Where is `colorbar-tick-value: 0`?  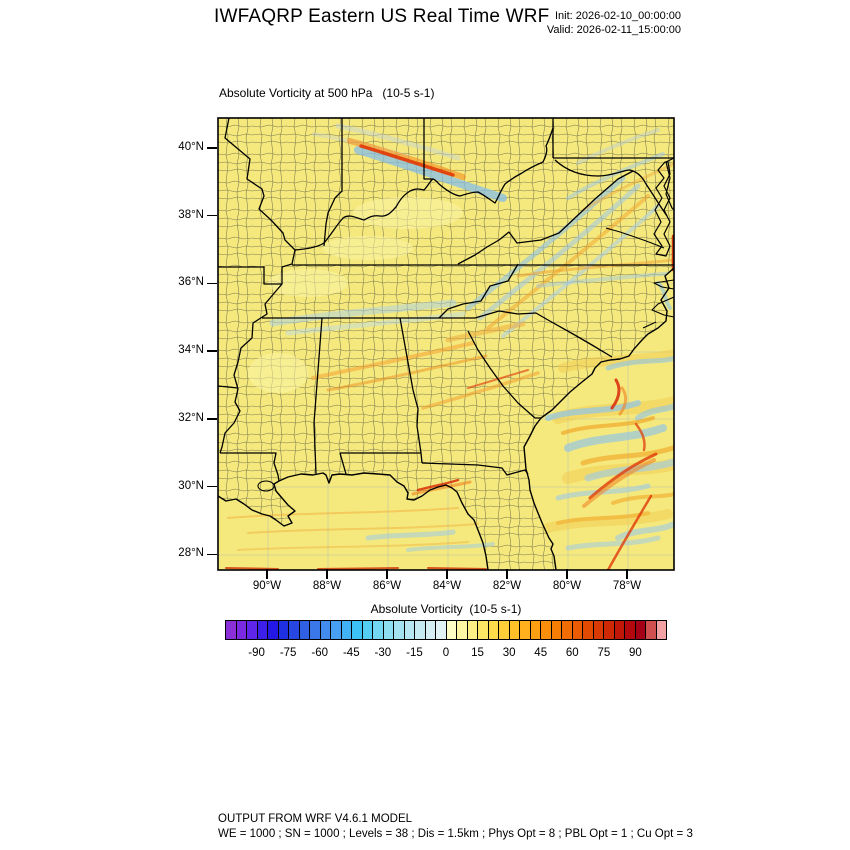
colorbar-tick-value: 0 is located at coordinates (446, 653).